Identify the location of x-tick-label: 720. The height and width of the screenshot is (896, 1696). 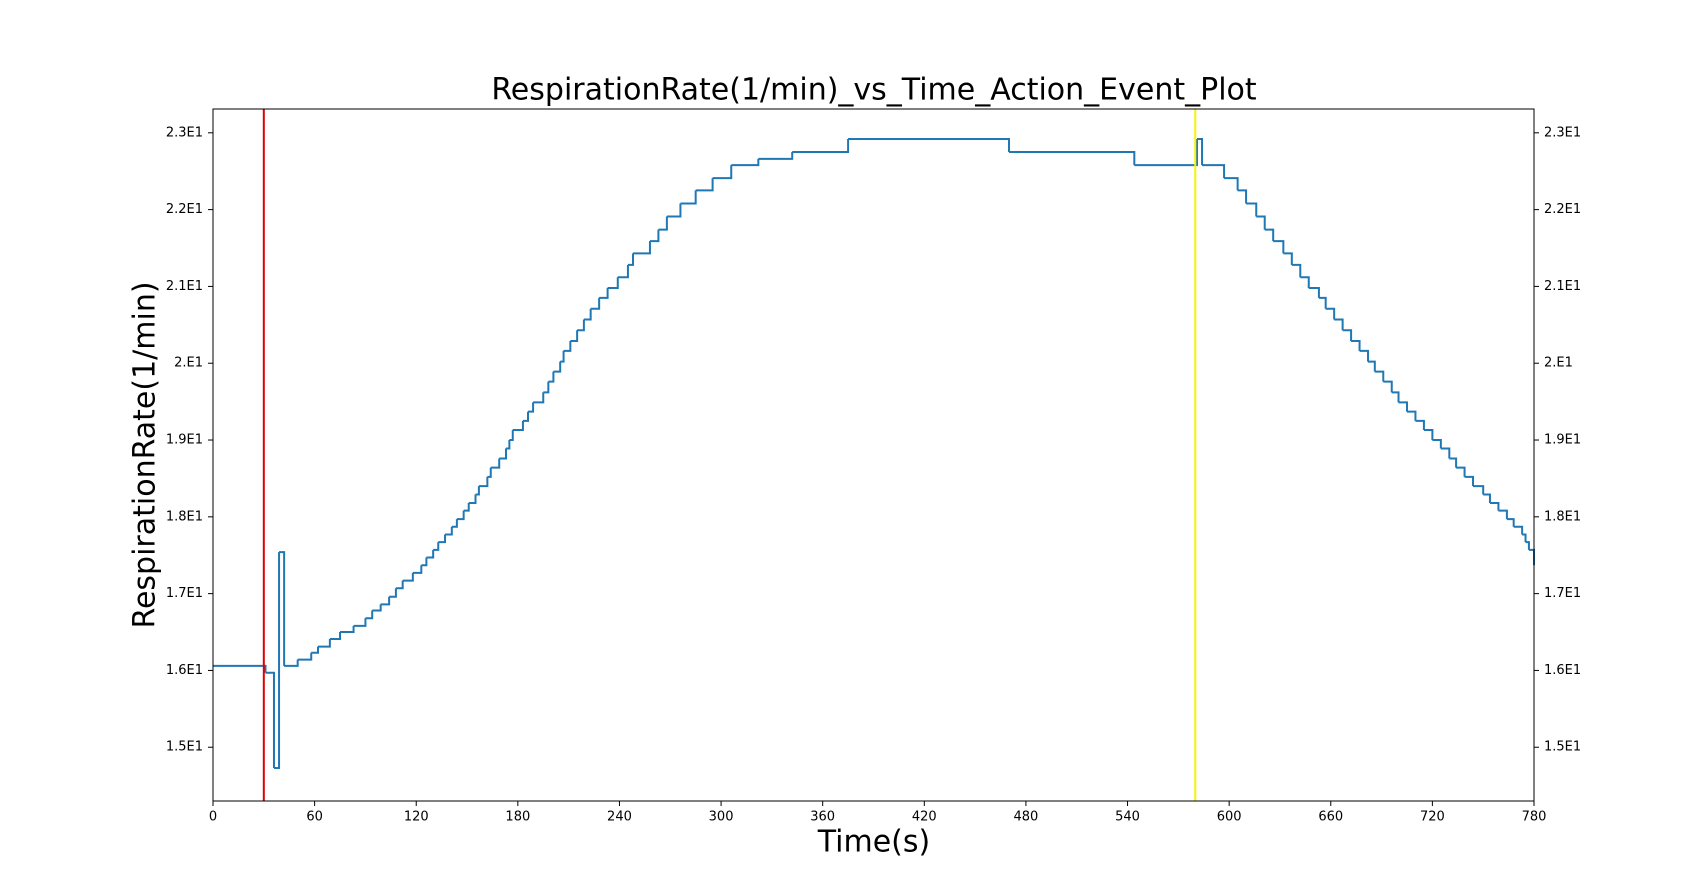
(1432, 817).